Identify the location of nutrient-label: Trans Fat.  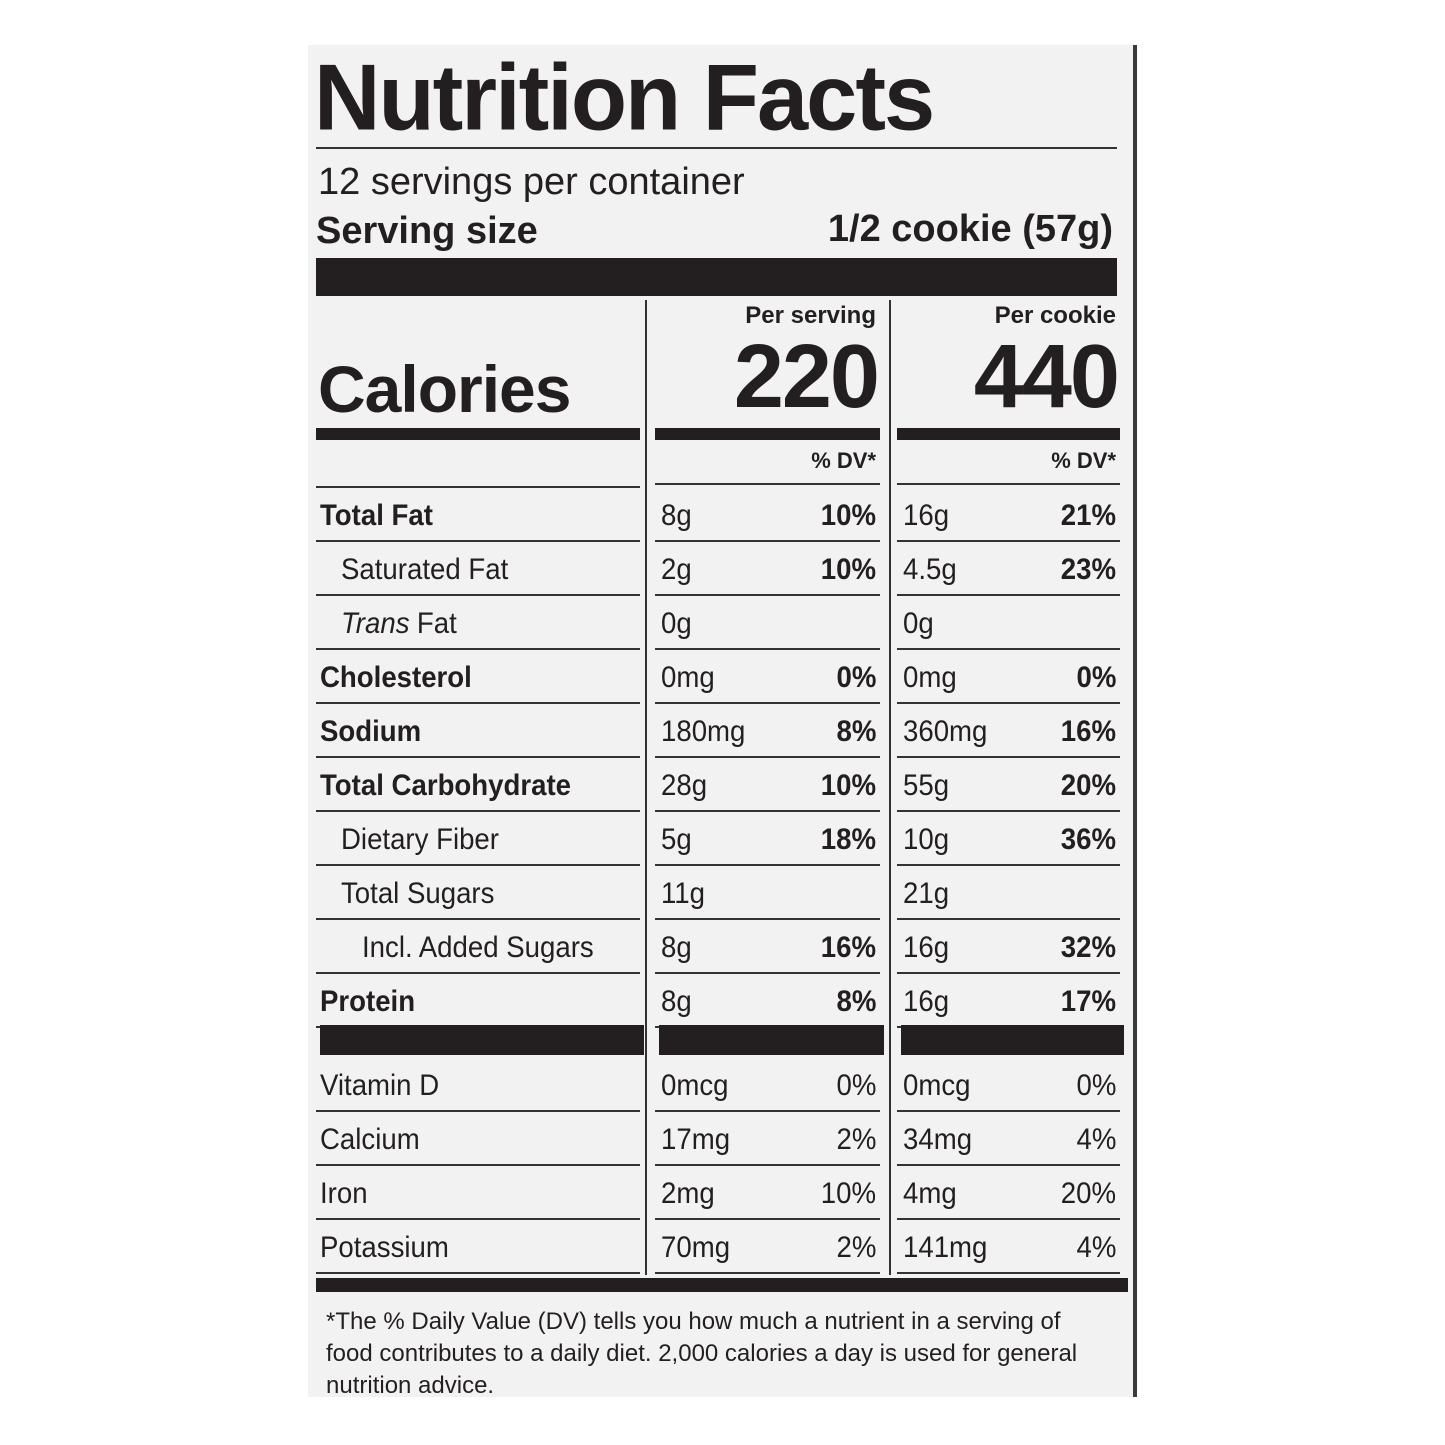
(399, 624).